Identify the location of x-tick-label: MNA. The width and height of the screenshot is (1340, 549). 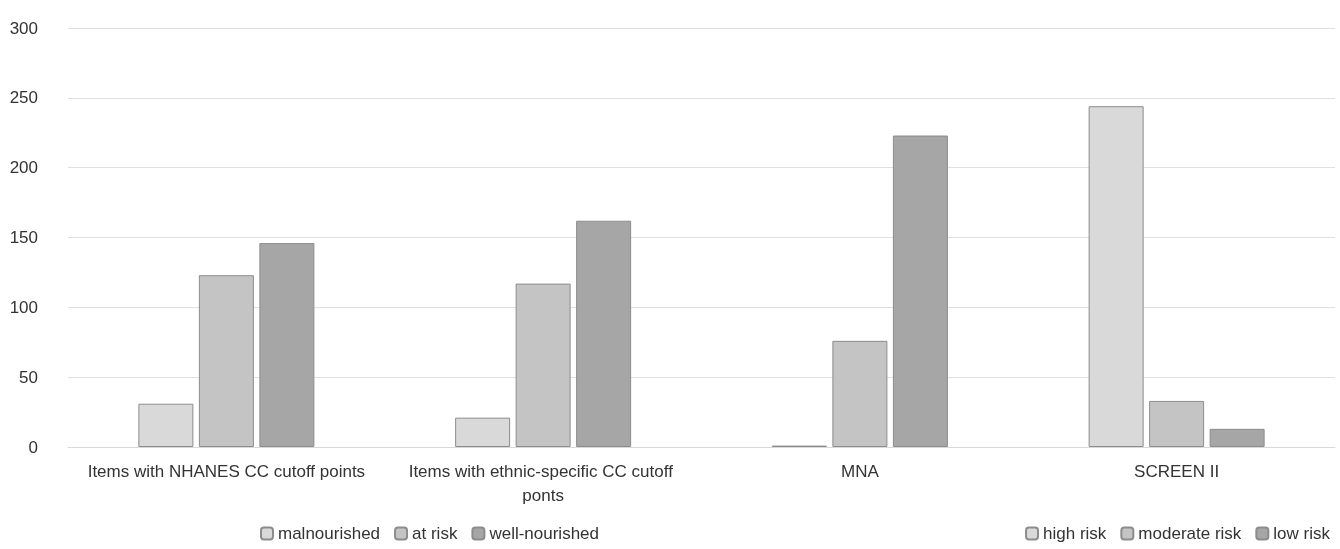
(860, 471).